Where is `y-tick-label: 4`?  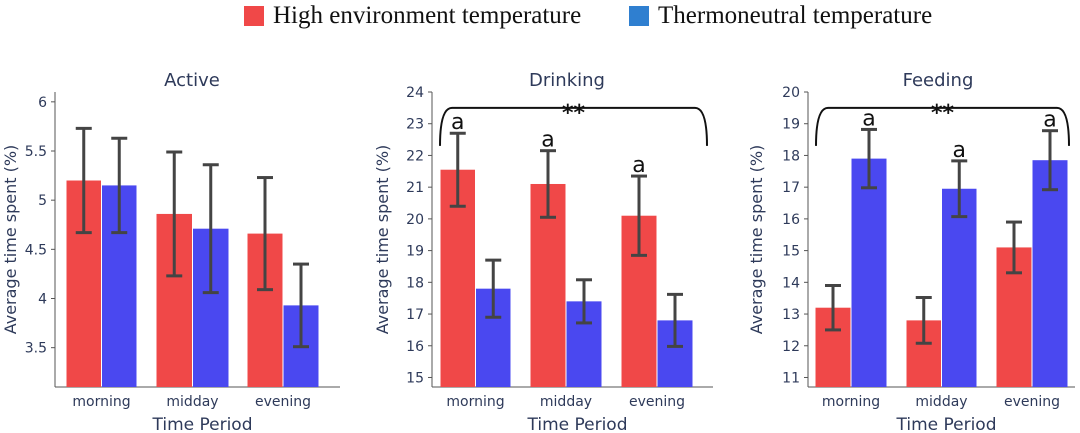
y-tick-label: 4 is located at coordinates (42, 300).